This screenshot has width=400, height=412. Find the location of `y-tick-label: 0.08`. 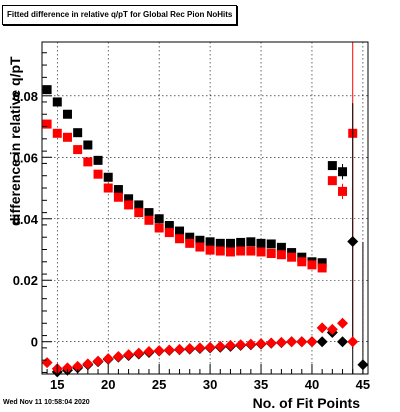

y-tick-label: 0.08 is located at coordinates (25, 96).